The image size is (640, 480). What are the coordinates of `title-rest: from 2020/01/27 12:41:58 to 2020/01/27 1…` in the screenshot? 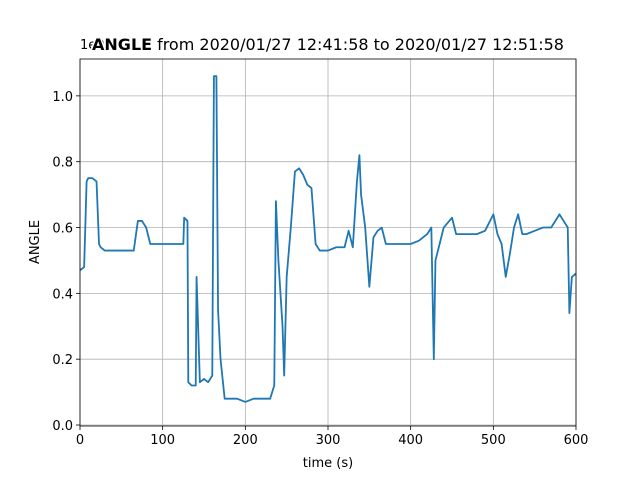 It's located at (360, 44).